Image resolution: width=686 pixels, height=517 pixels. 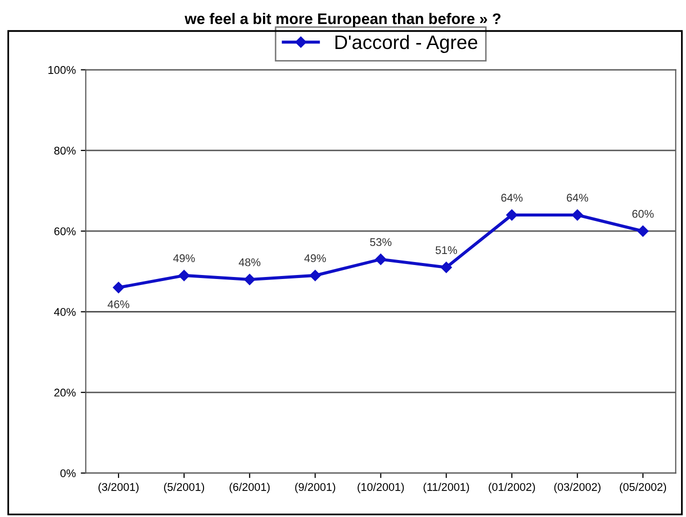 What do you see at coordinates (65, 231) in the screenshot?
I see `y-tick-label: 60%` at bounding box center [65, 231].